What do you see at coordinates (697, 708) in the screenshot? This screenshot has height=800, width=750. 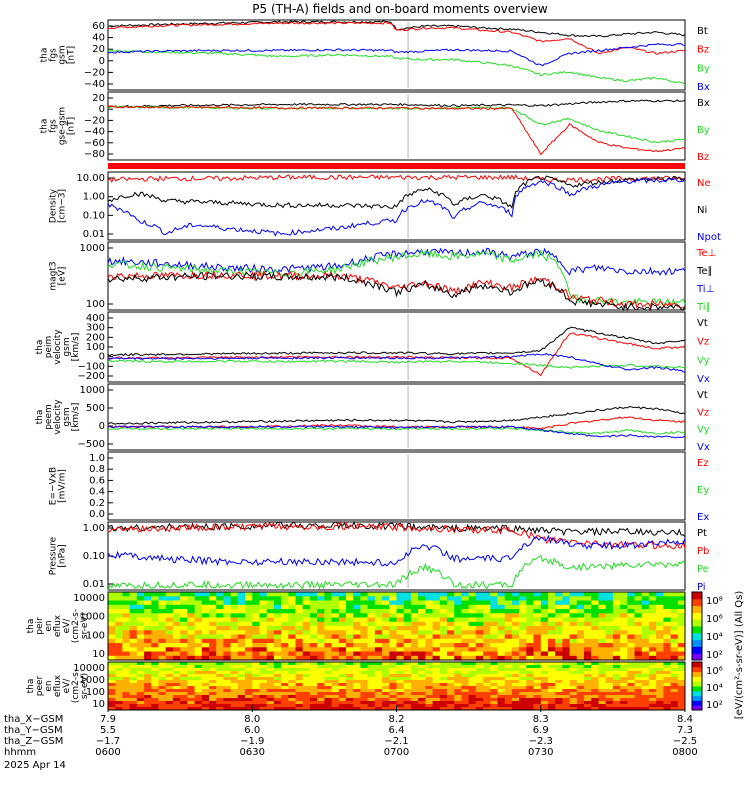 I see `colorbar-step` at bounding box center [697, 708].